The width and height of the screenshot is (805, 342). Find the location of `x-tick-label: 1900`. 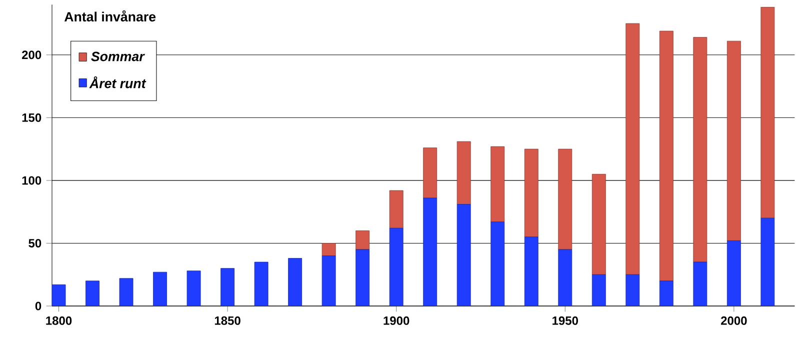

x-tick-label: 1900 is located at coordinates (397, 320).